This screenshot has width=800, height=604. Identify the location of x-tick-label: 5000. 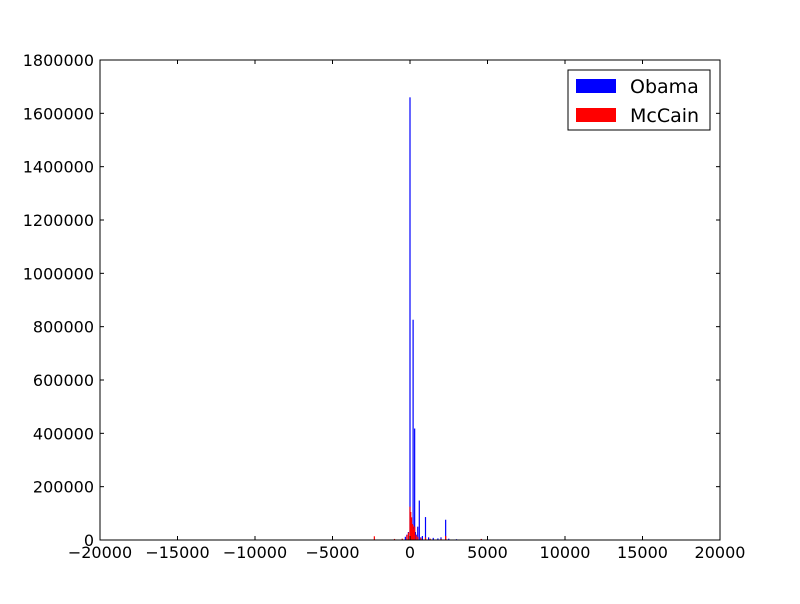
(487, 552).